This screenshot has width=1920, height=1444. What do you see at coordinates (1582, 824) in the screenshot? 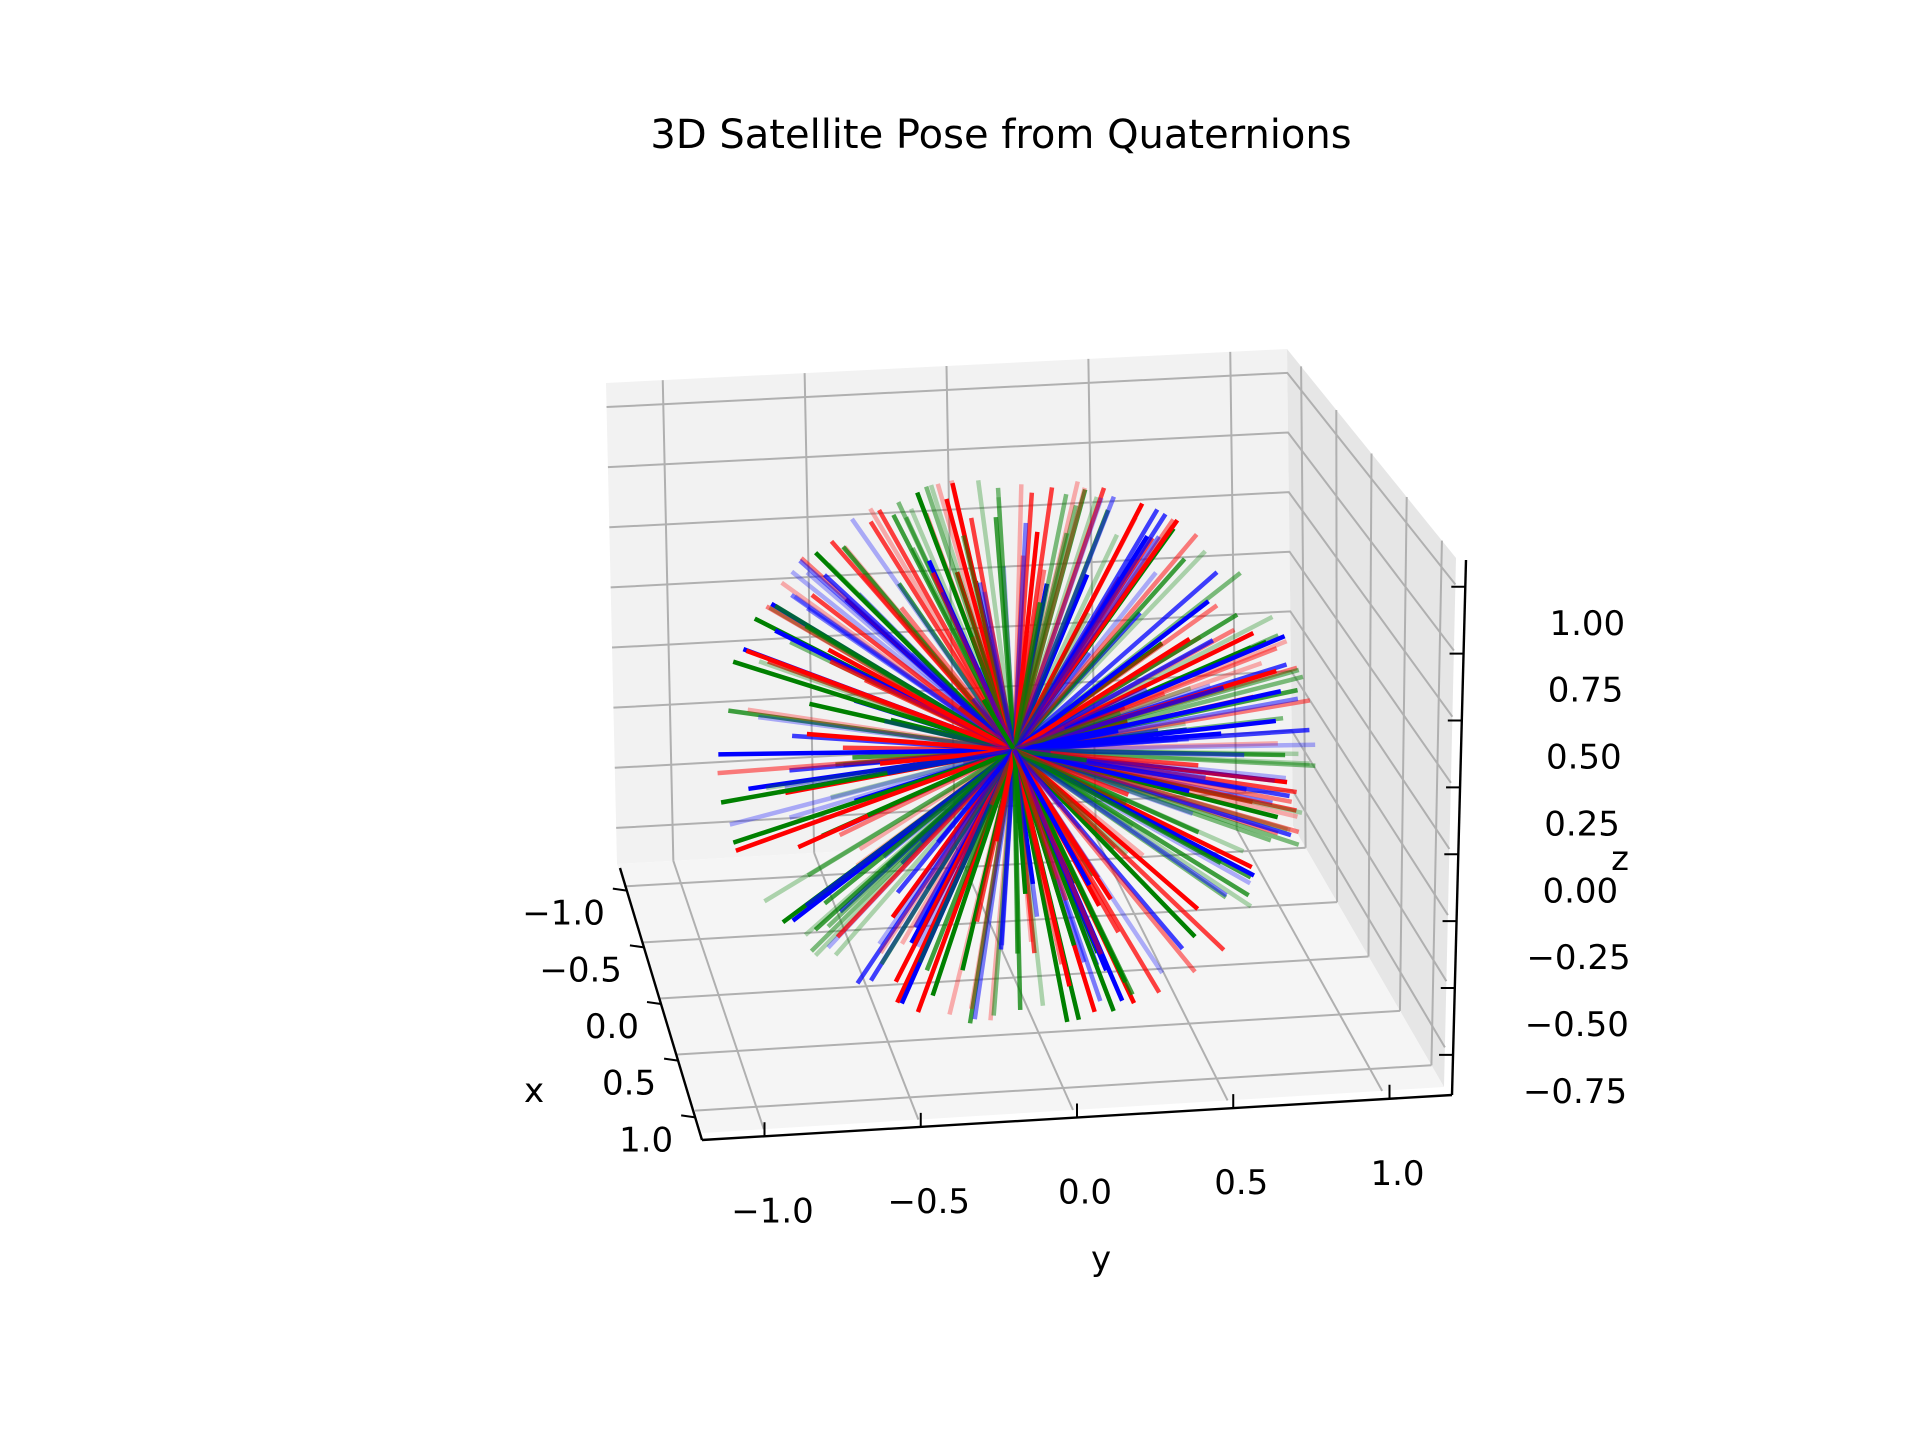
I see `z-tick-label: 0.25` at bounding box center [1582, 824].